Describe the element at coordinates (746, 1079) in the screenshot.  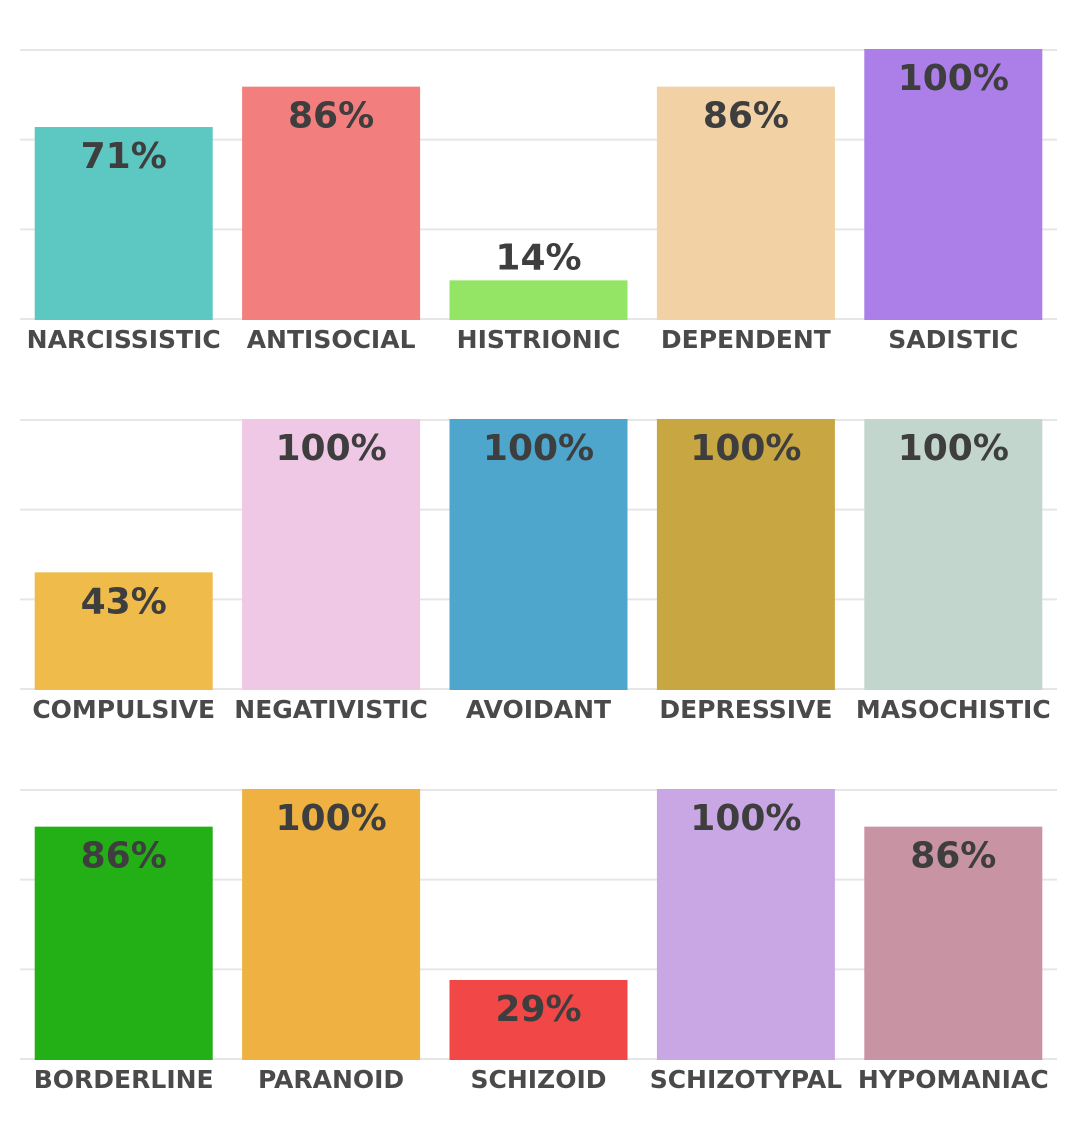
I see `x-tick-label: SCHIZOTYPAL` at that location.